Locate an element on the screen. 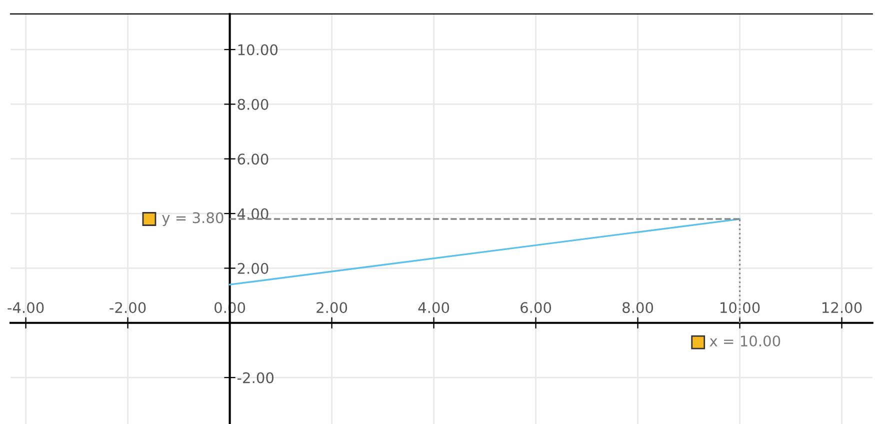  y-tick-label: 8.00 is located at coordinates (253, 104).